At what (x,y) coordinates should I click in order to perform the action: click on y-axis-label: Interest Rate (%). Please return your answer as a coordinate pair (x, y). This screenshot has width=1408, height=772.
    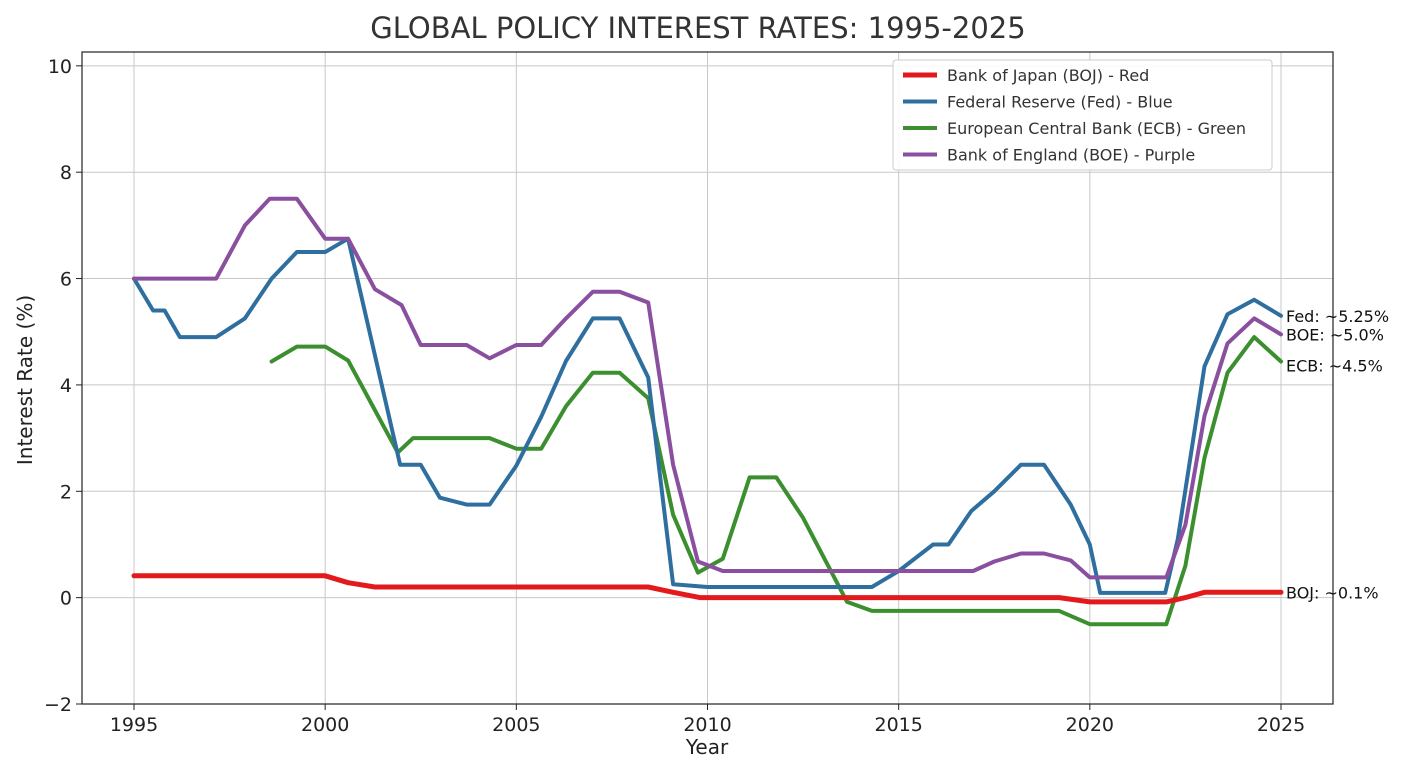
    Looking at the image, I should click on (25, 380).